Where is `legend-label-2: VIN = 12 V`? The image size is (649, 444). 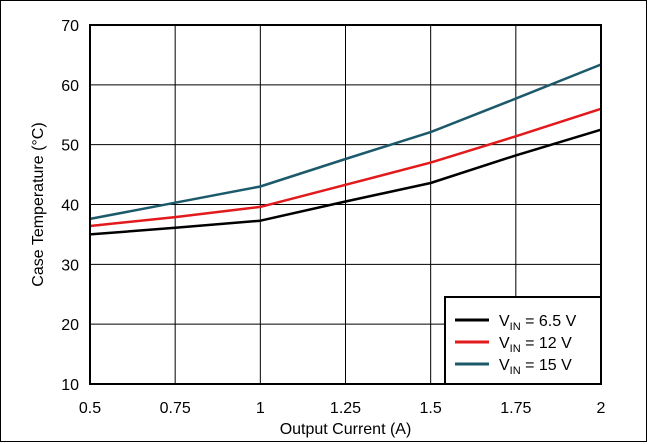 legend-label-2: VIN = 12 V is located at coordinates (535, 345).